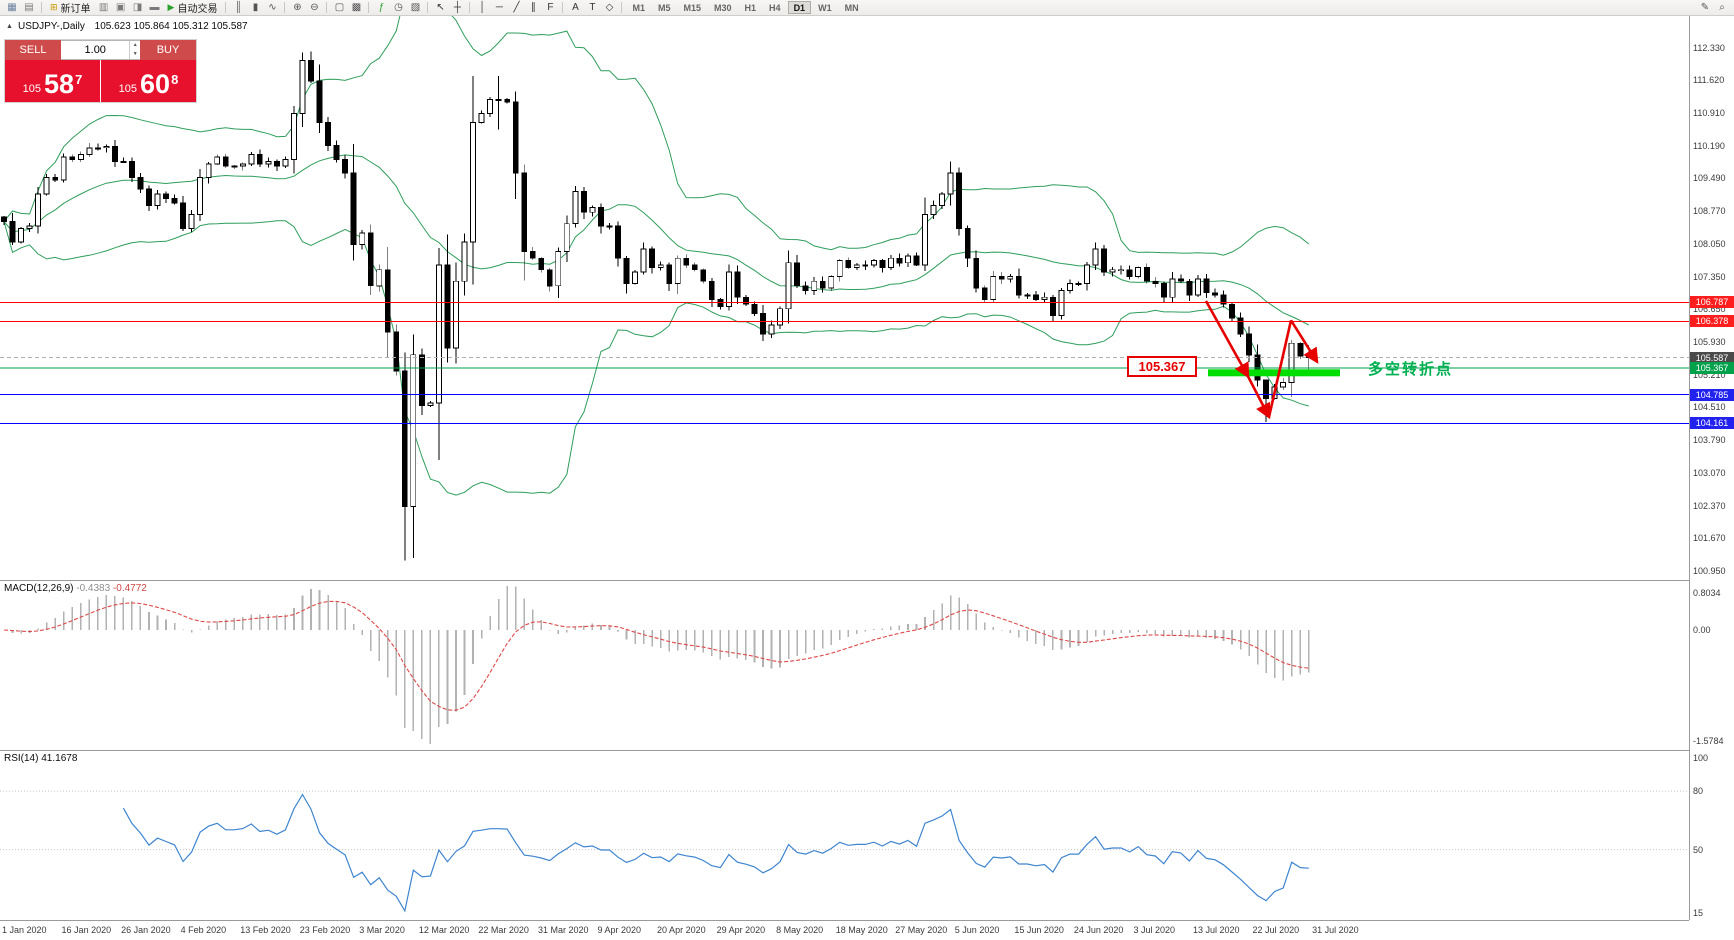 This screenshot has height=940, width=1734. What do you see at coordinates (75, 9) in the screenshot?
I see `new-order-button-label: 新订单` at bounding box center [75, 9].